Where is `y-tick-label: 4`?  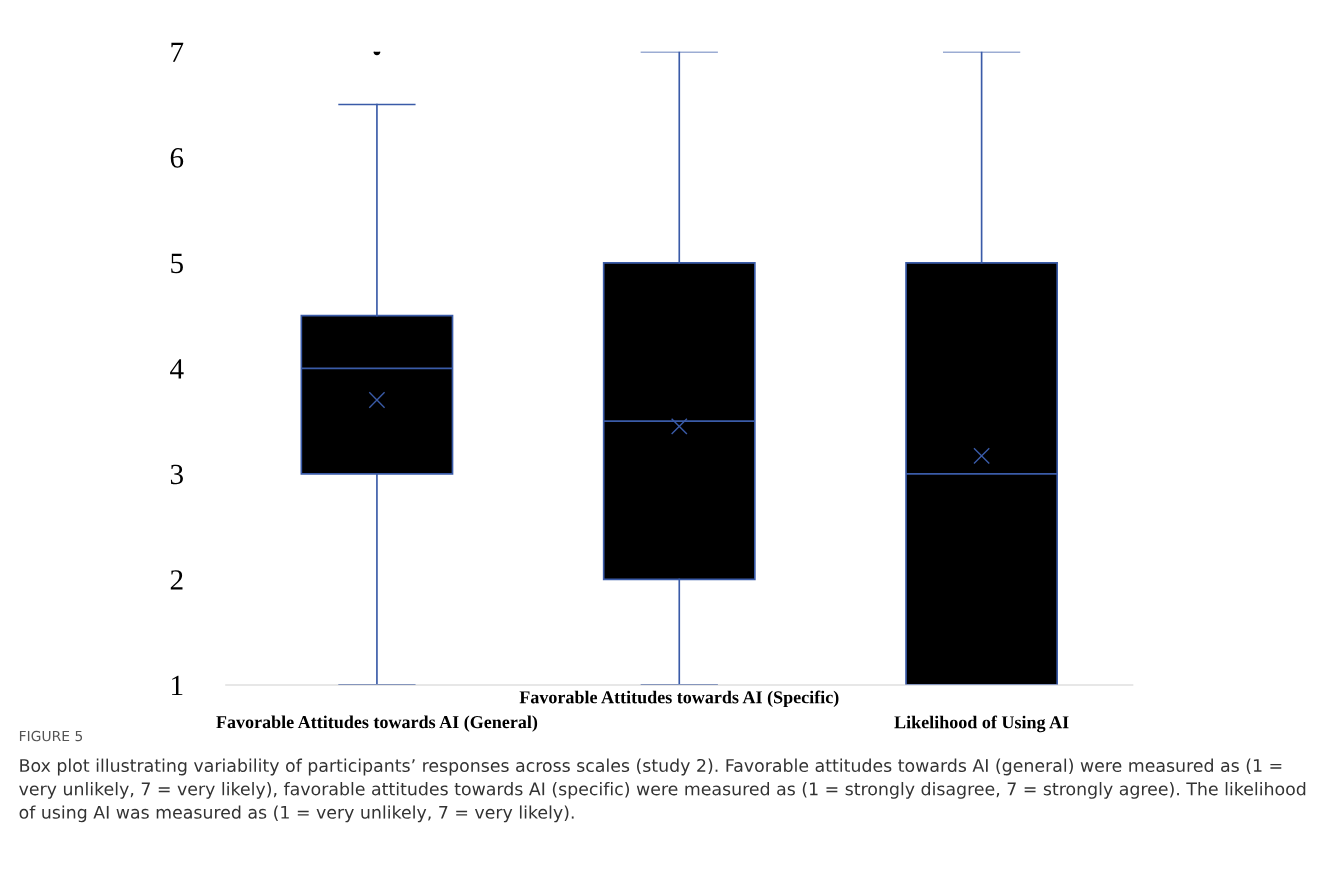 y-tick-label: 4 is located at coordinates (177, 369).